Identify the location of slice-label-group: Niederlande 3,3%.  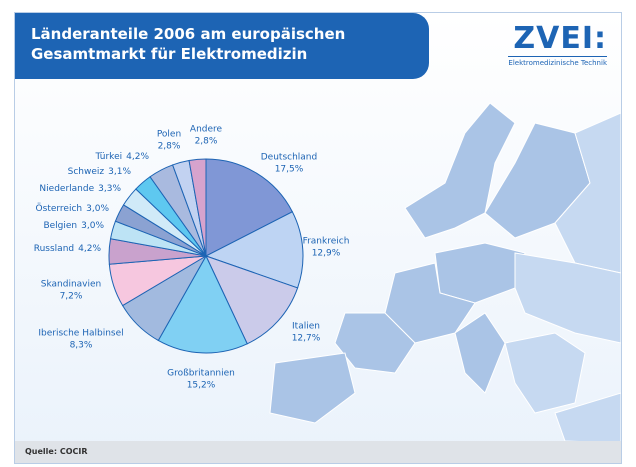
(80, 189).